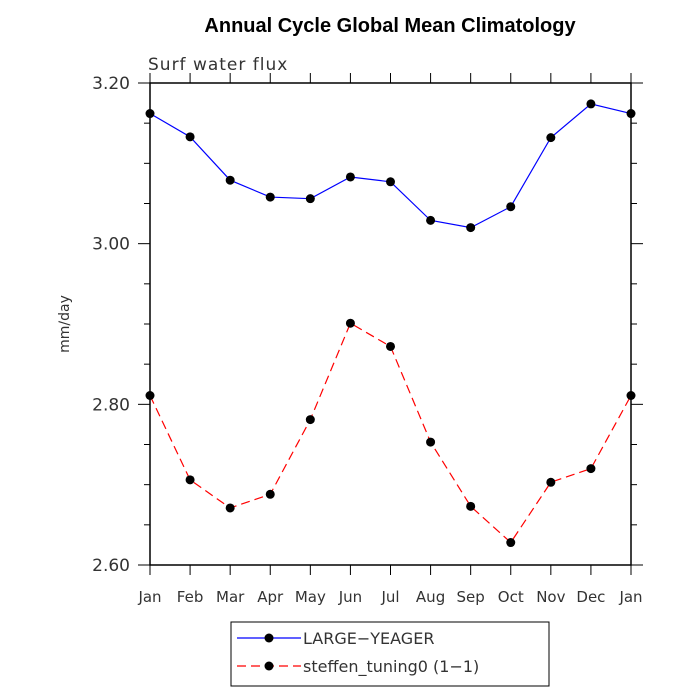 This screenshot has width=700, height=700. I want to click on x-tick-label: Oct, so click(511, 597).